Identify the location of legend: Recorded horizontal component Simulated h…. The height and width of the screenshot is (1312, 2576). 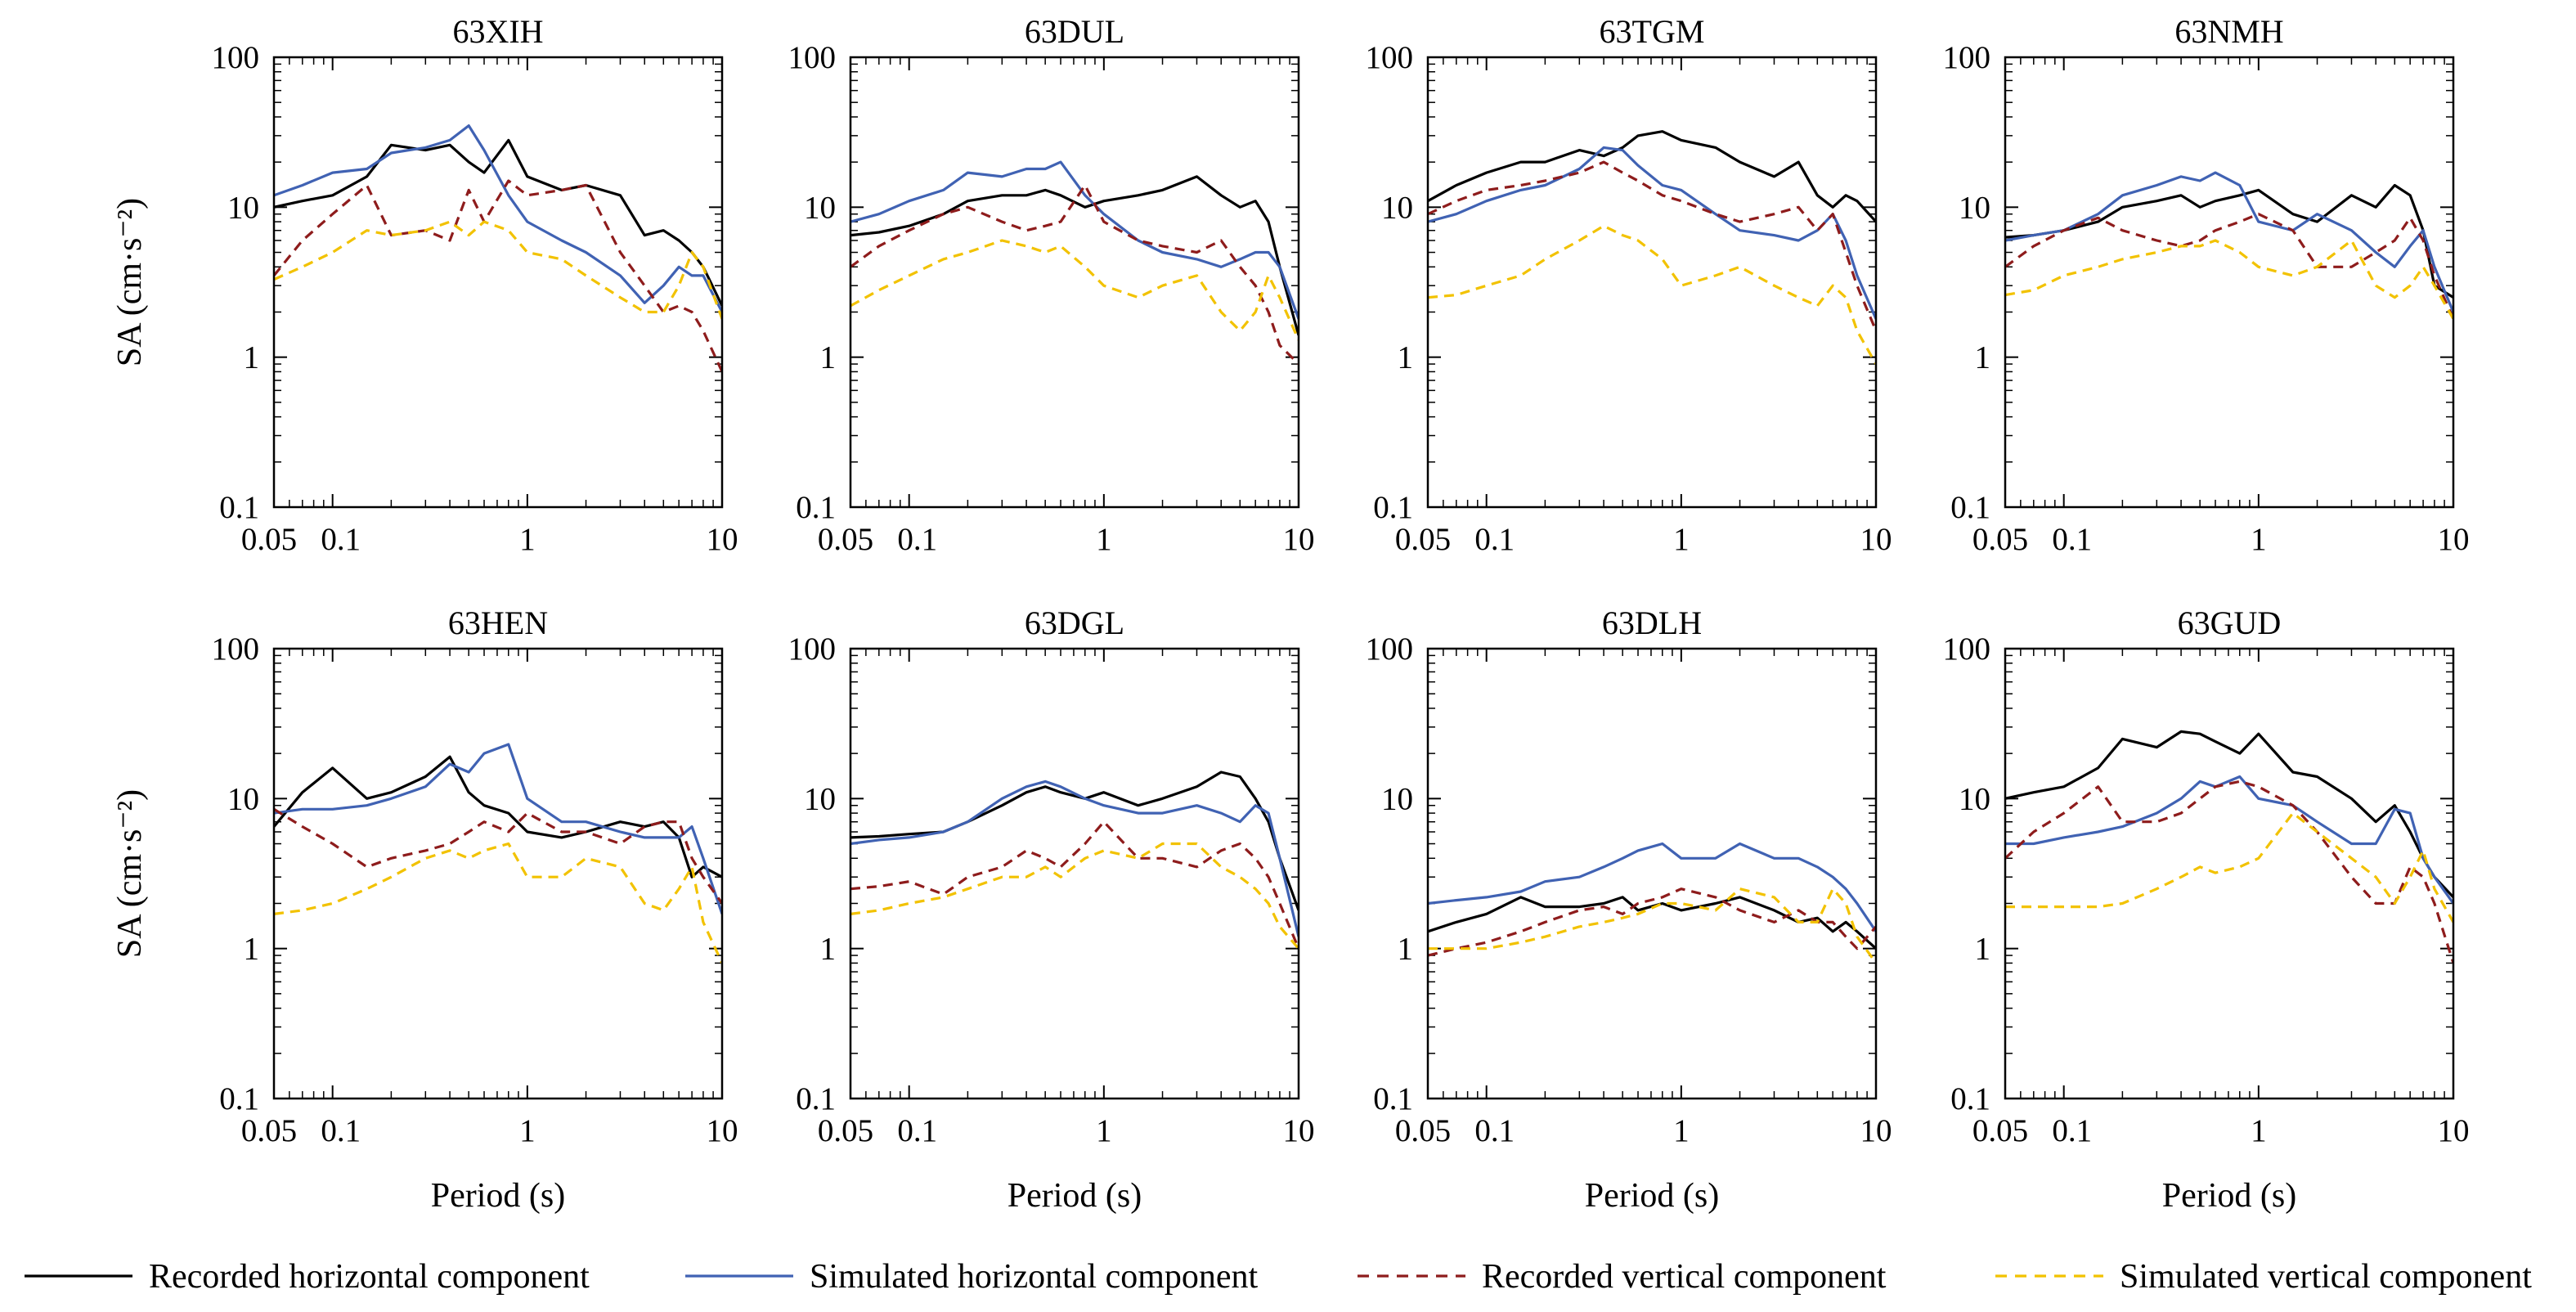
(1278, 1277).